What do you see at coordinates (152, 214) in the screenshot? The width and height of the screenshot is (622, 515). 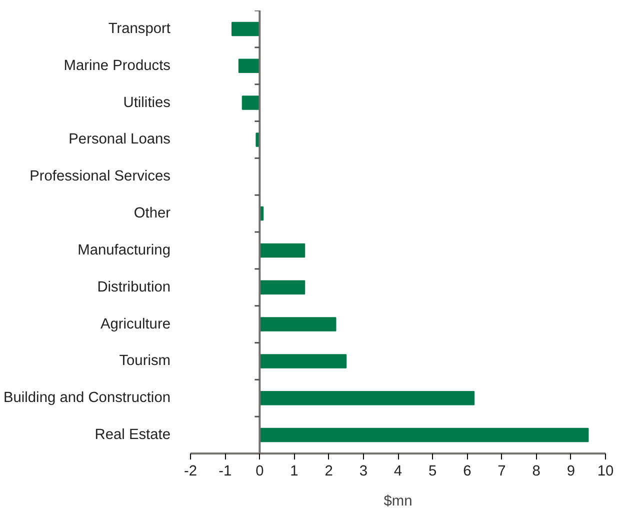 I see `y-tick-label: Other` at bounding box center [152, 214].